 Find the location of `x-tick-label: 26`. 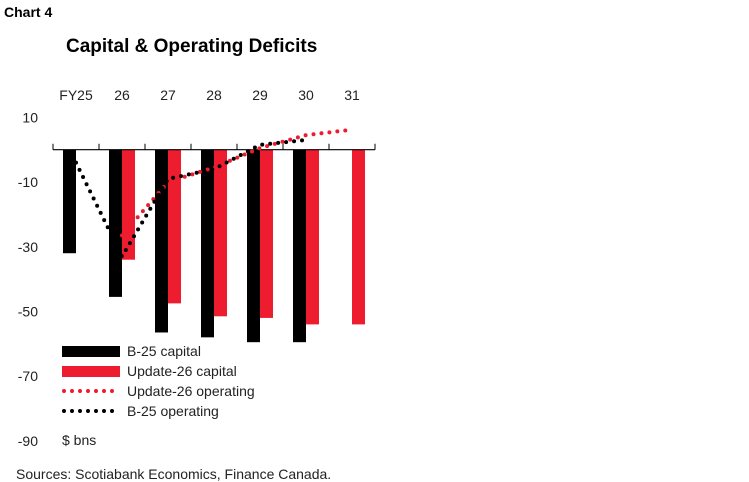

x-tick-label: 26 is located at coordinates (122, 95).